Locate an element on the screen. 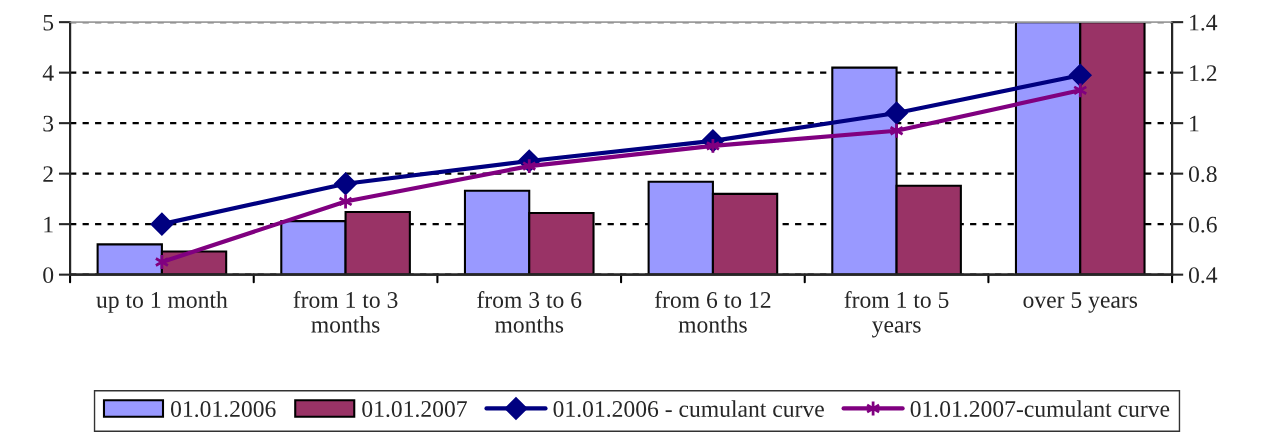  y2-tick-label: 1.4 is located at coordinates (1204, 22).